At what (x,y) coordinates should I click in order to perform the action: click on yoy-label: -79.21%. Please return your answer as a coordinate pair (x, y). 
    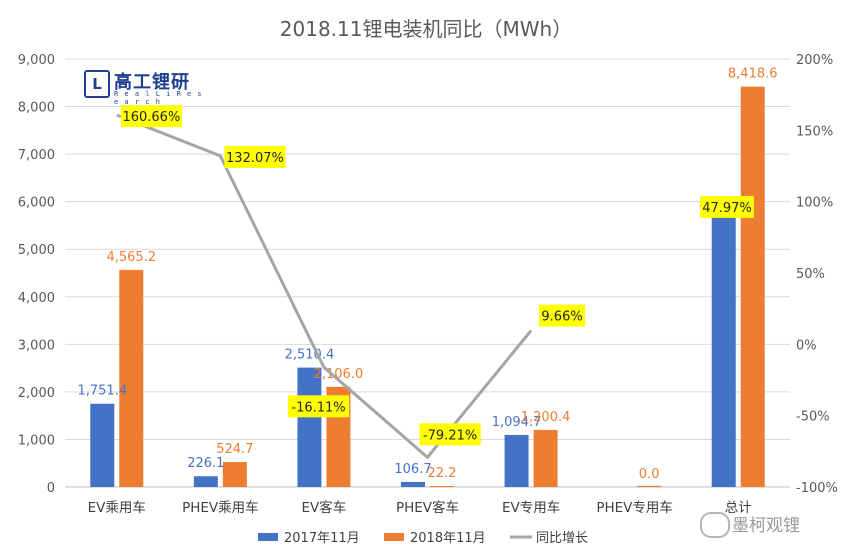
    Looking at the image, I should click on (450, 435).